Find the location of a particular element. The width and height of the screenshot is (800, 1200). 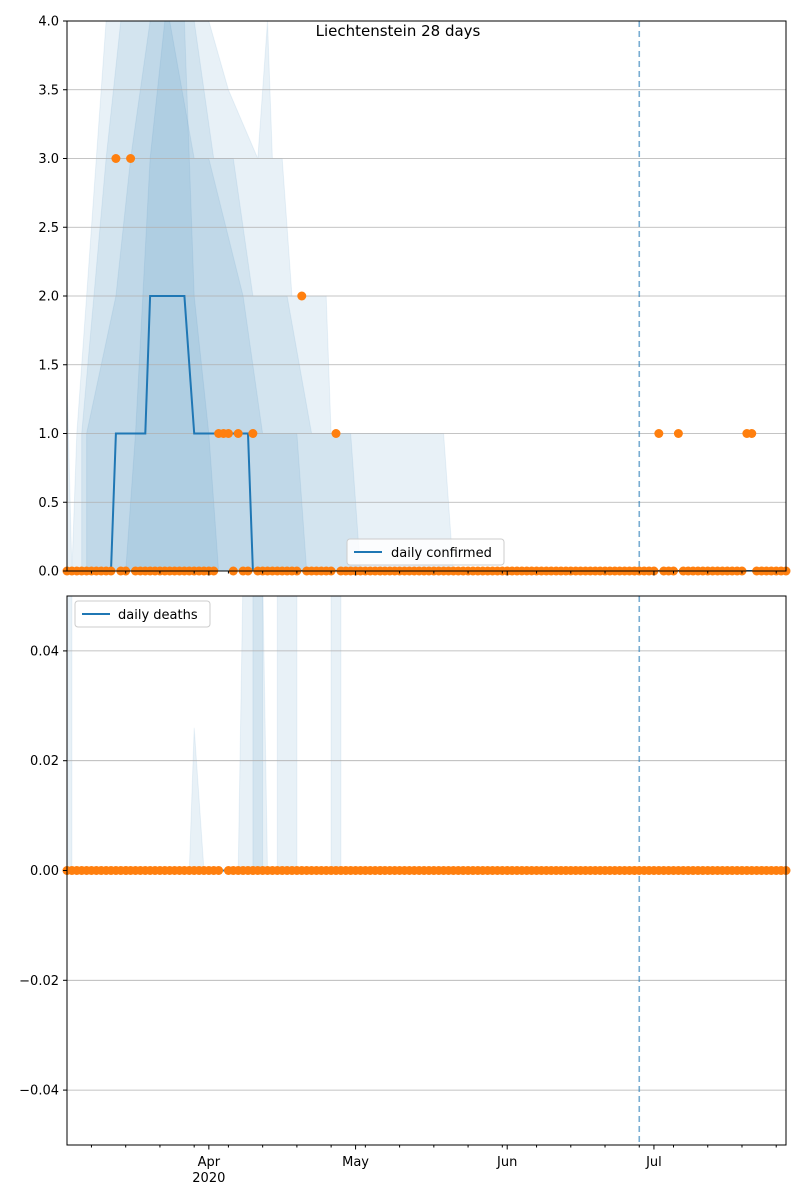

x-tick-sublabel: 2020 is located at coordinates (208, 1178).